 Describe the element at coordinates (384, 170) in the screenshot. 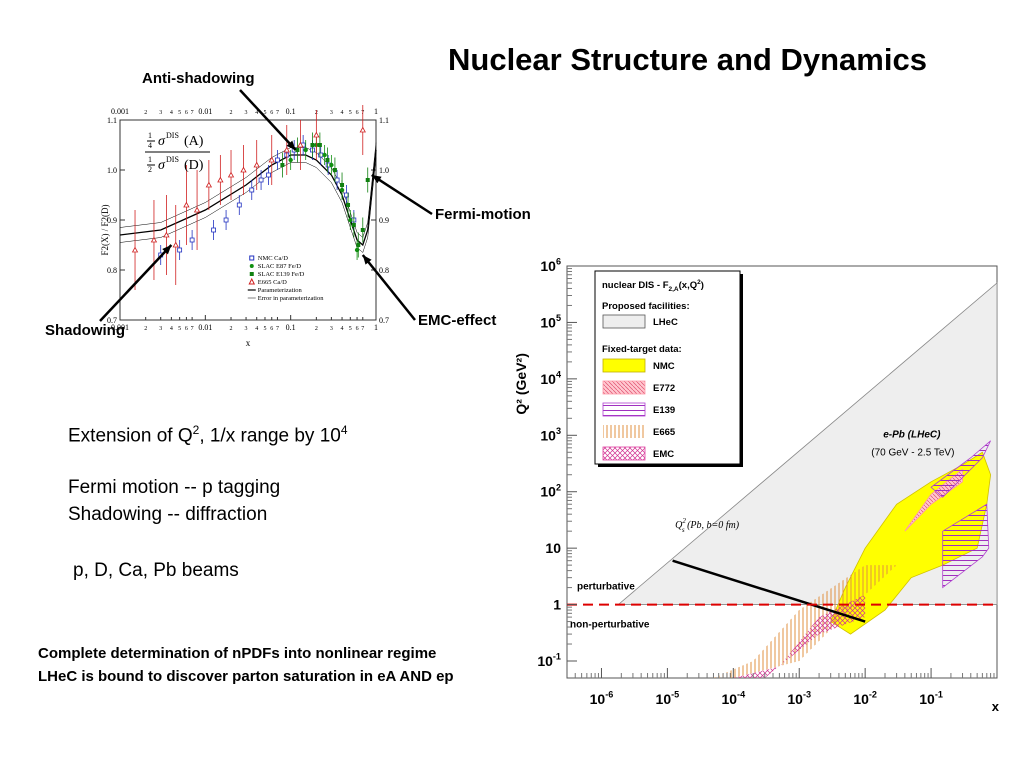

I see `ratio-y-tick-label-right: 1.0` at that location.